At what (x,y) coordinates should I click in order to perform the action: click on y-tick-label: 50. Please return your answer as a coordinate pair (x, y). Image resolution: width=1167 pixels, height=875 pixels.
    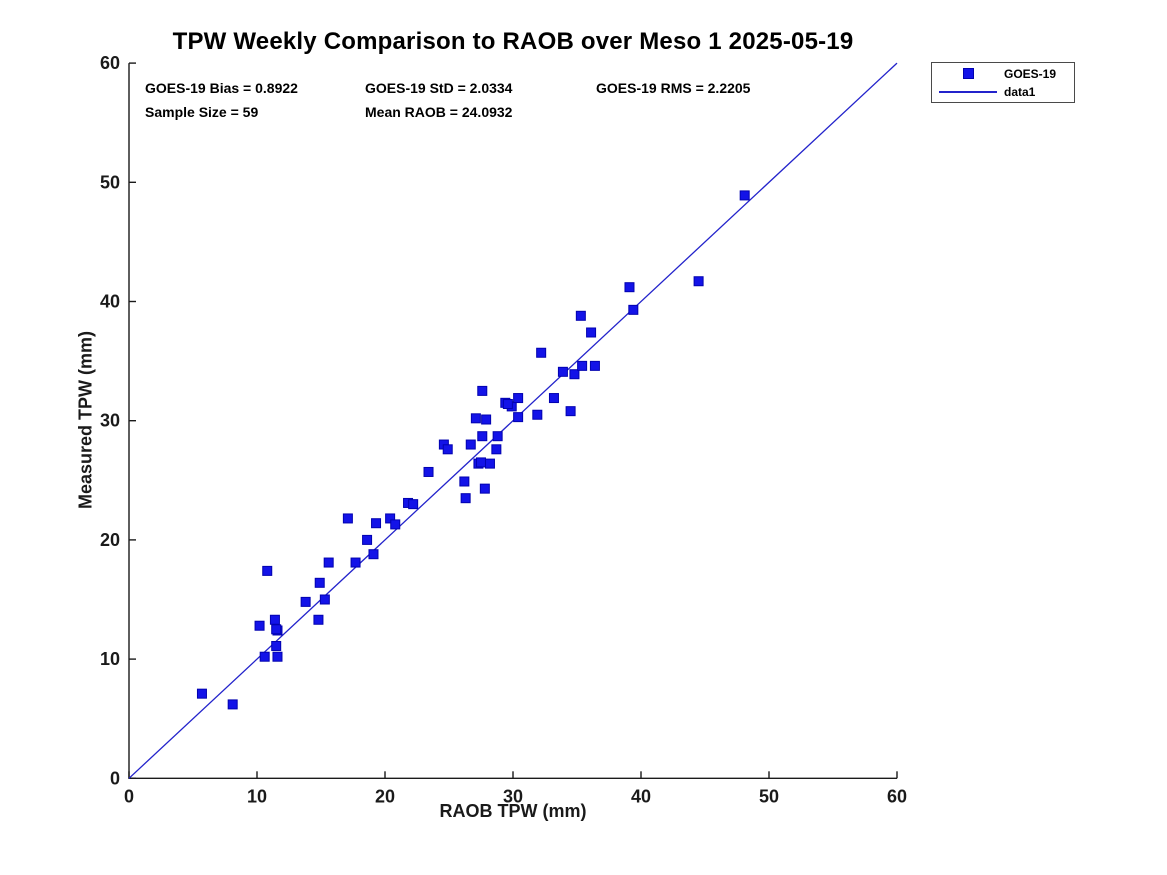
    Looking at the image, I should click on (110, 182).